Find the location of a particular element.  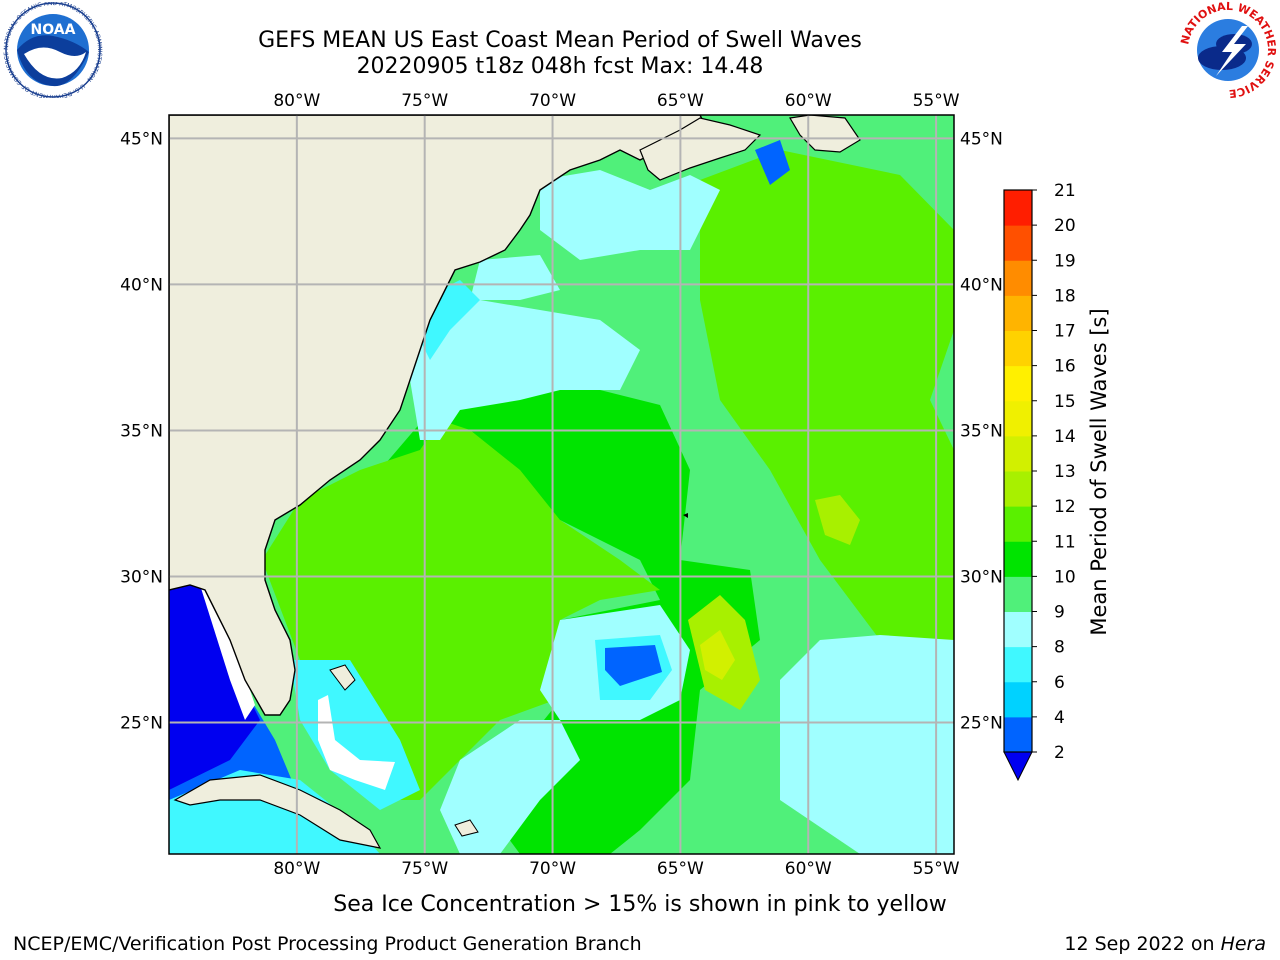

colorbar-under-arrow is located at coordinates (1018, 766).